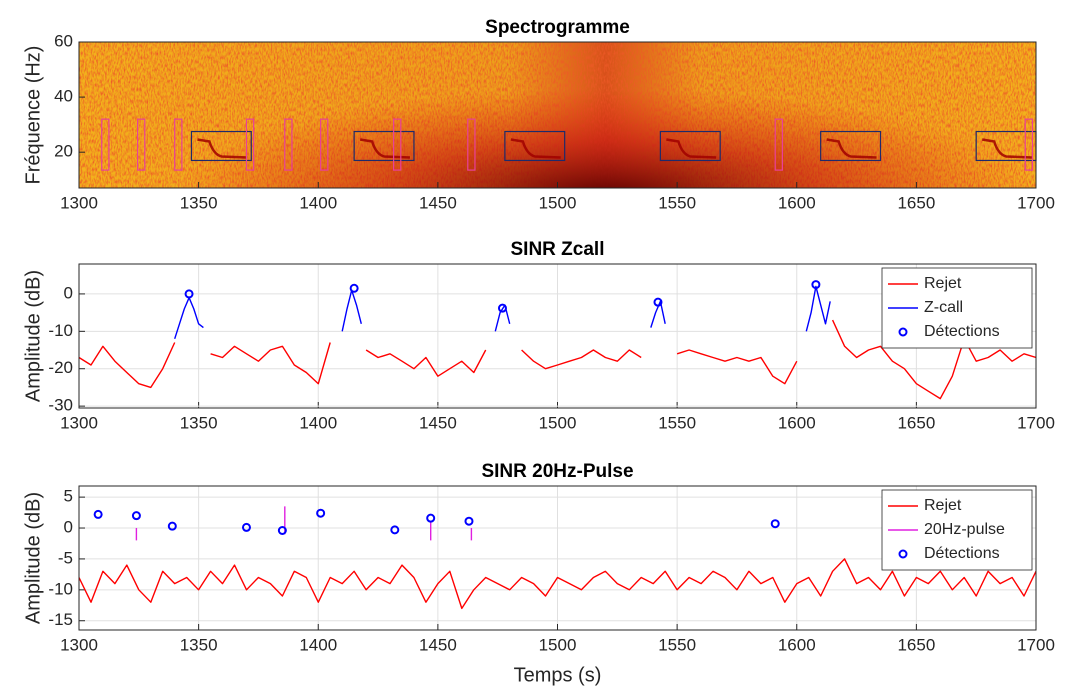 The width and height of the screenshot is (1070, 700). I want to click on y-tick-label: 40, so click(63, 96).